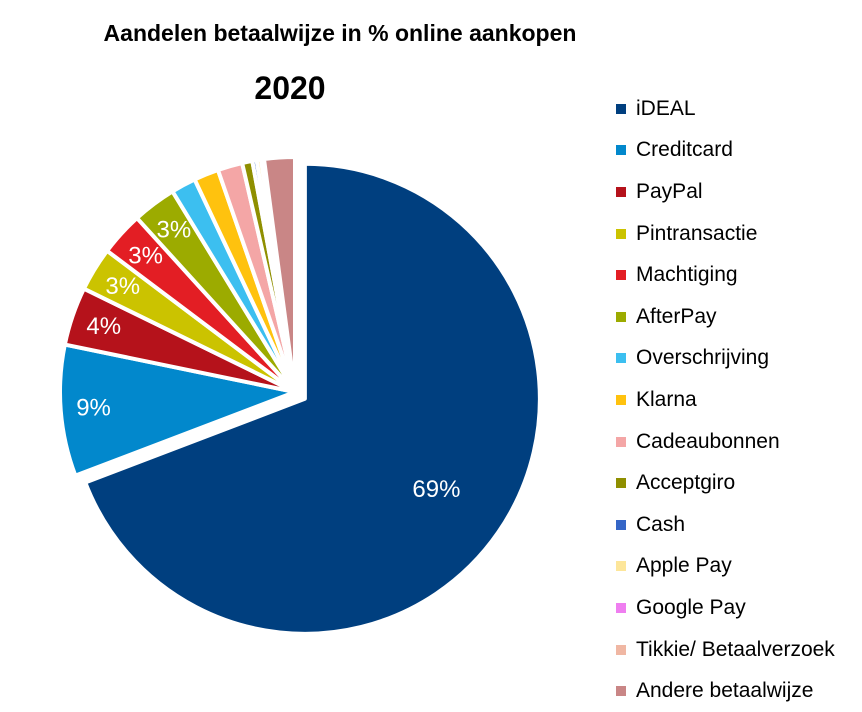 The width and height of the screenshot is (862, 712). Describe the element at coordinates (703, 358) in the screenshot. I see `legend-label: Overschrijving` at that location.